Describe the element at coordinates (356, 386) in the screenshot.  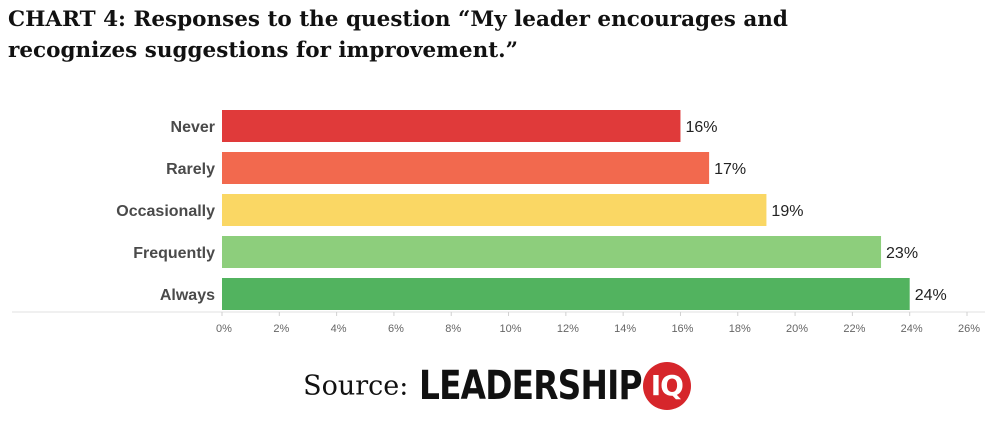
I see `source-label: Source:` at that location.